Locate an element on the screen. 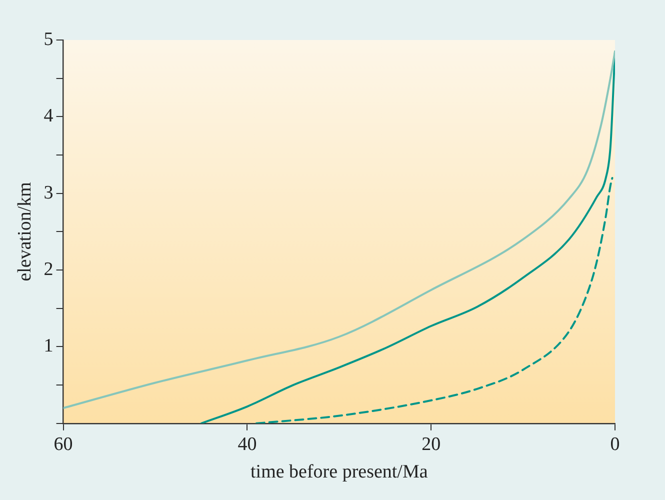 This screenshot has height=500, width=665. y-tick-label: 2 is located at coordinates (49, 269).